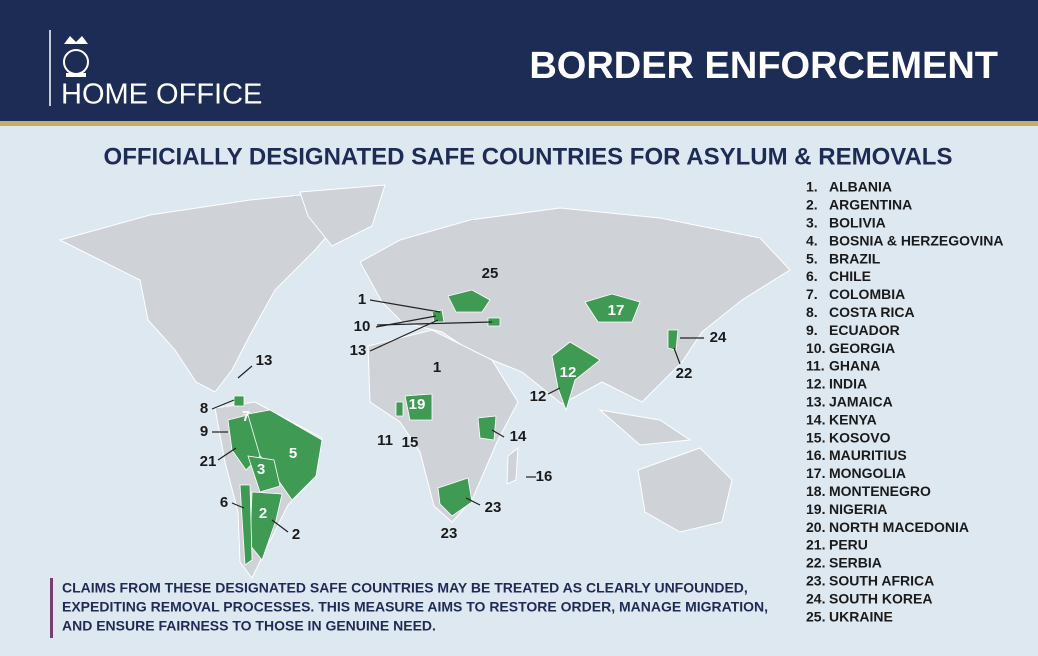 The width and height of the screenshot is (1038, 656). I want to click on country-name: CHILE, so click(850, 276).